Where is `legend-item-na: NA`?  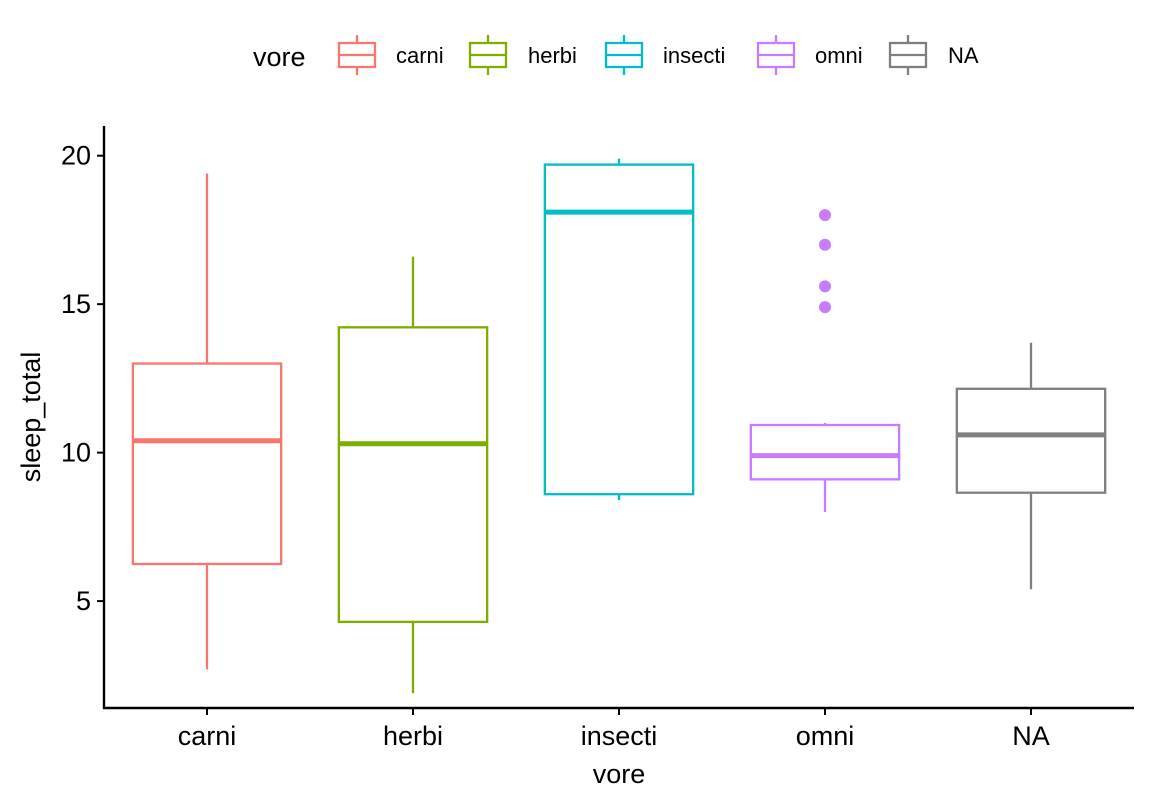
legend-item-na: NA is located at coordinates (933, 55).